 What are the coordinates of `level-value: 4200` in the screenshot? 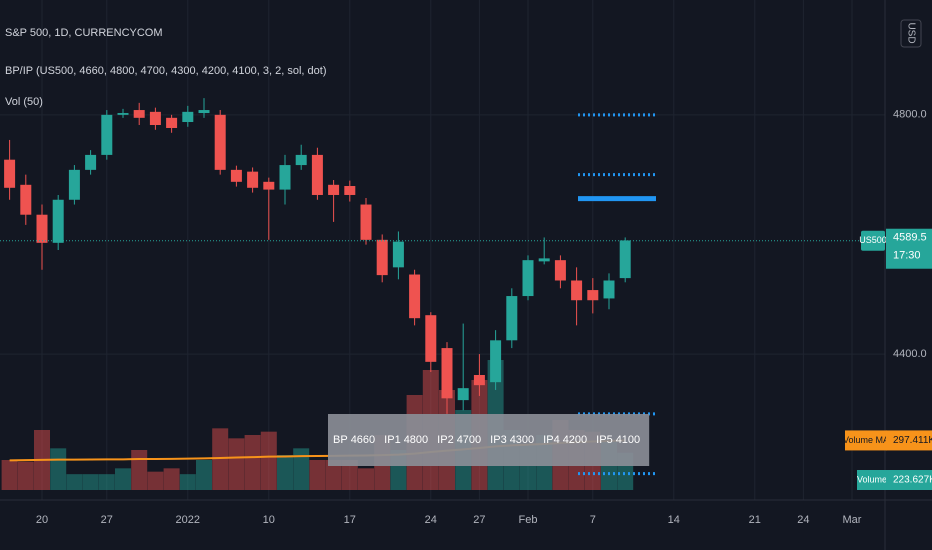 It's located at (575, 440).